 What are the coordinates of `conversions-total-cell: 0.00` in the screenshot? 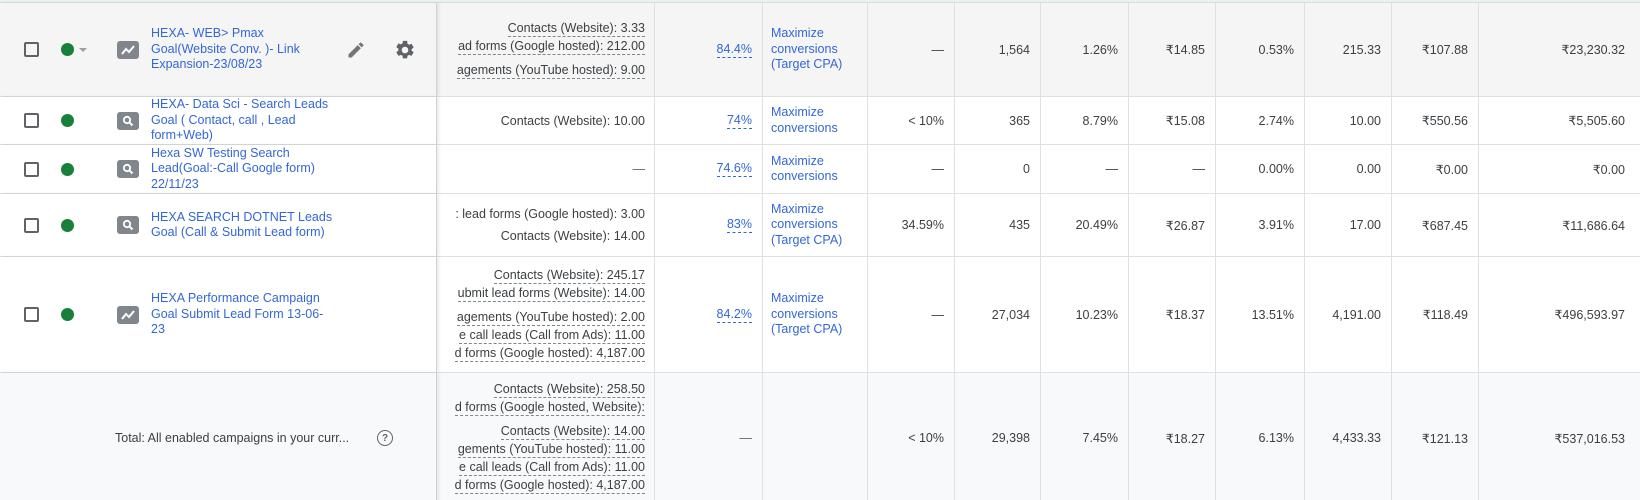 It's located at (1348, 169).